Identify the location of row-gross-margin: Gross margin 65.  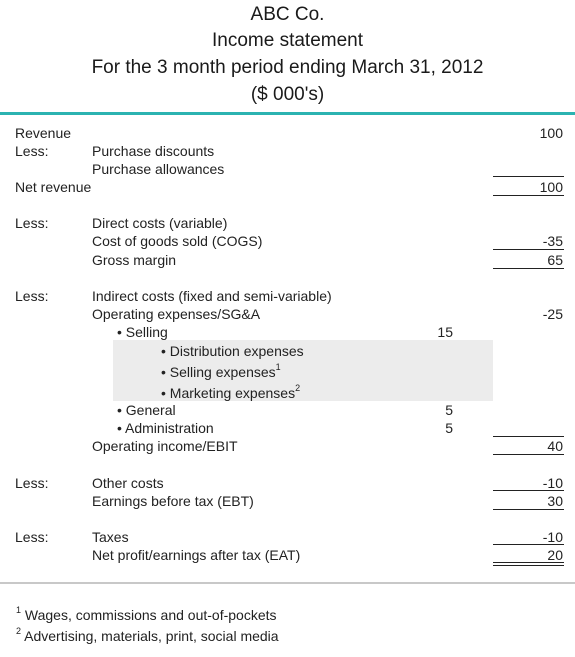
(287, 260).